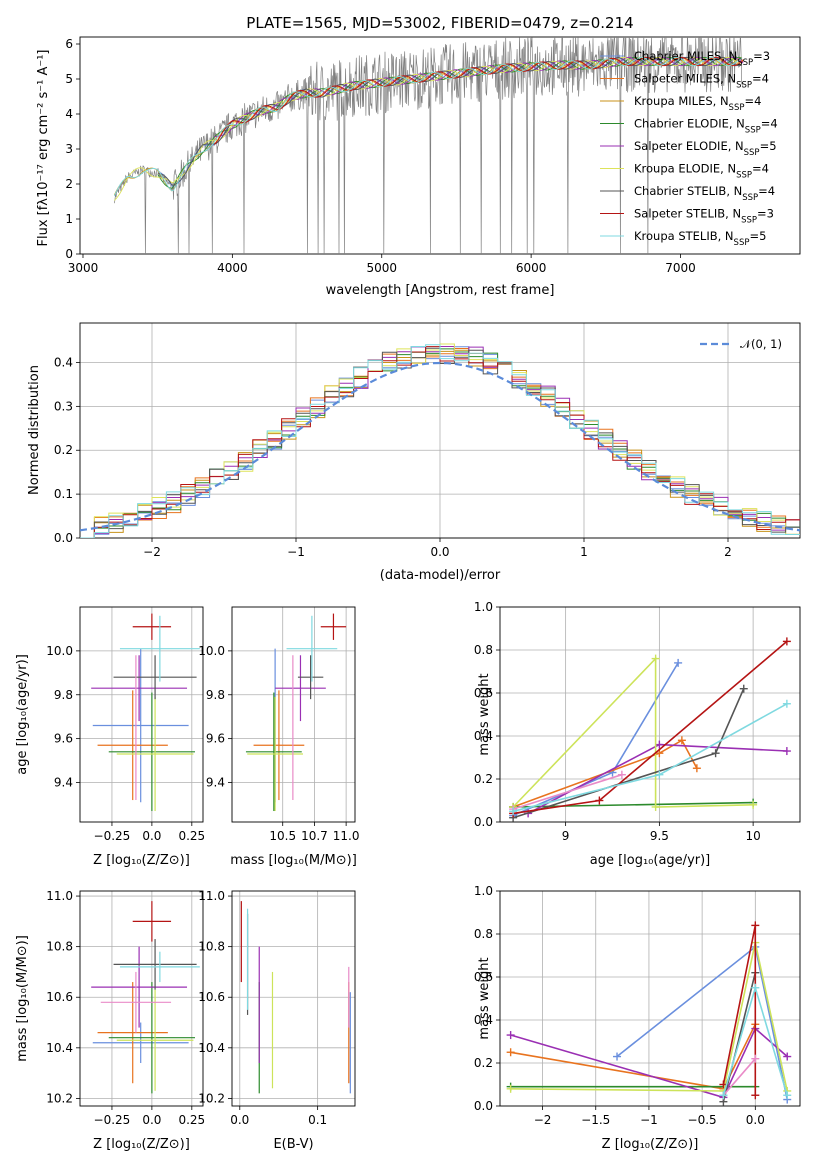  Describe the element at coordinates (680, 268) in the screenshot. I see `spectrum-xtick-label: 7000` at that location.